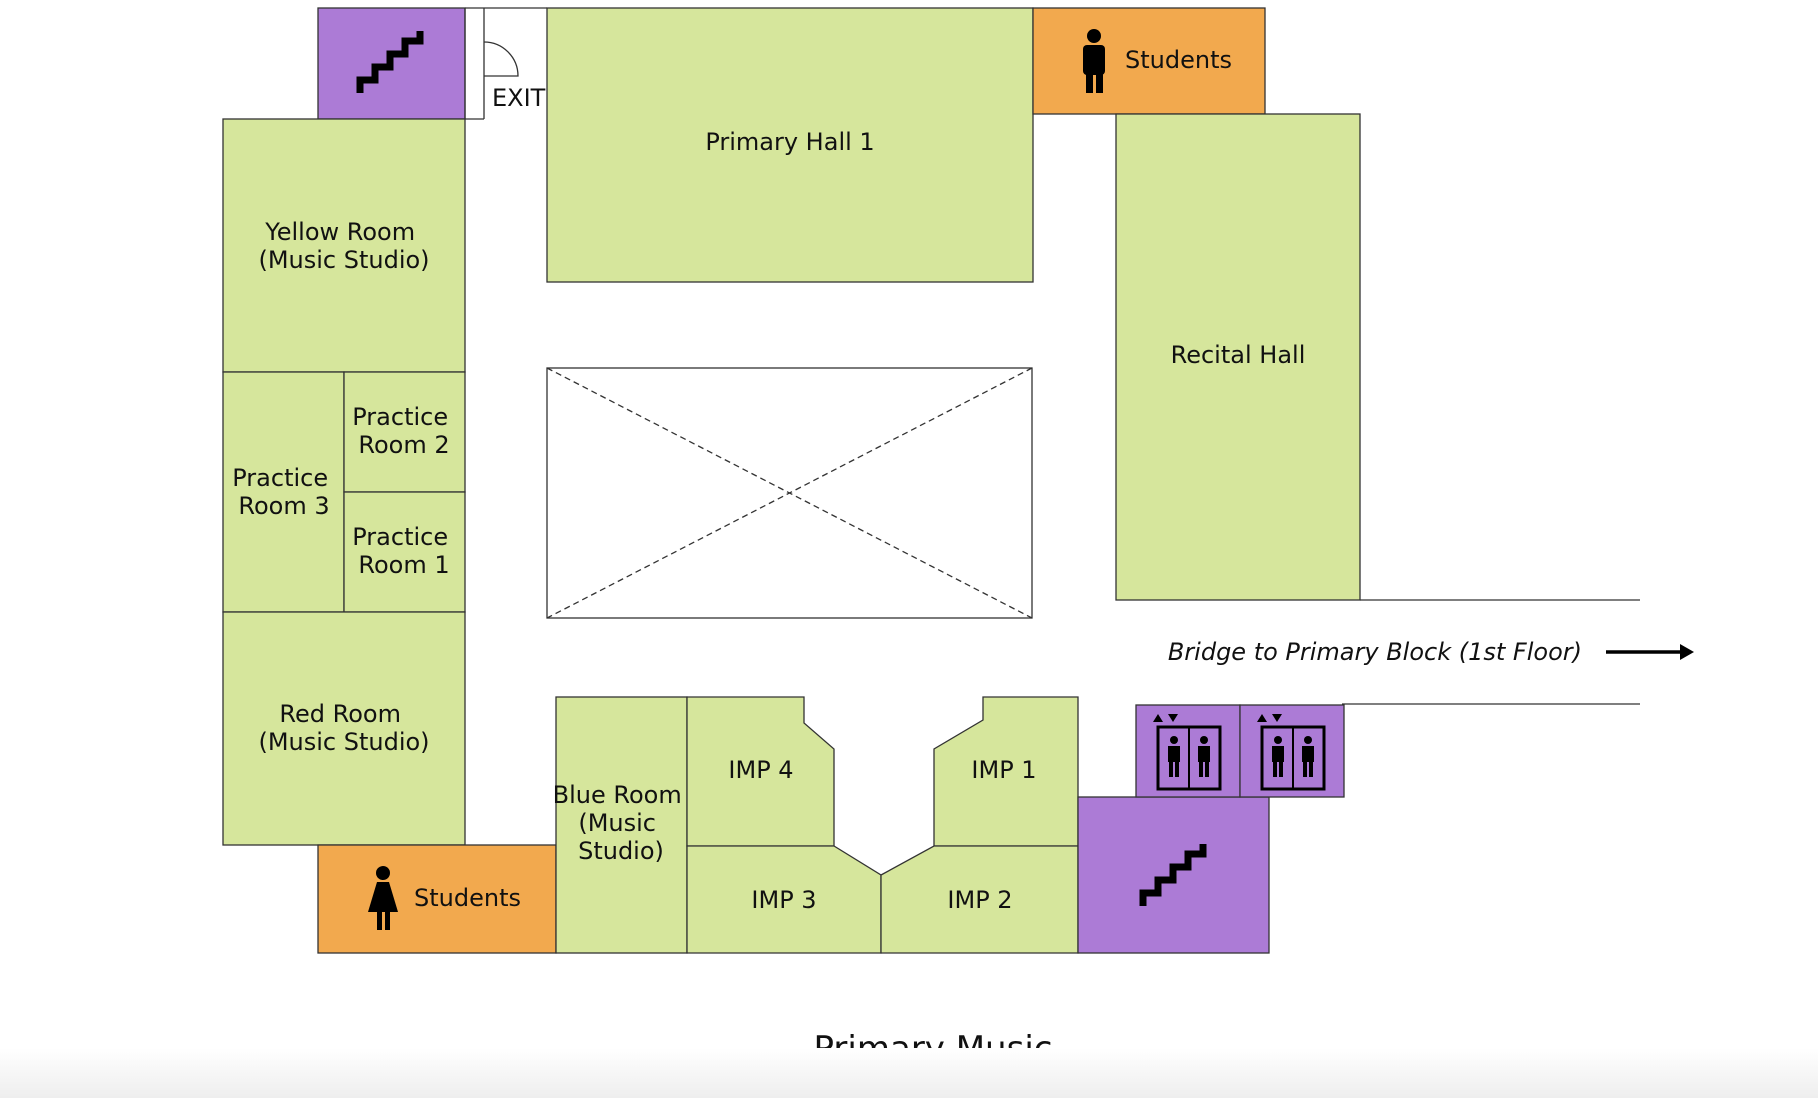 Image resolution: width=1818 pixels, height=1098 pixels. I want to click on room-label: Practice Room 3, so click(284, 492).